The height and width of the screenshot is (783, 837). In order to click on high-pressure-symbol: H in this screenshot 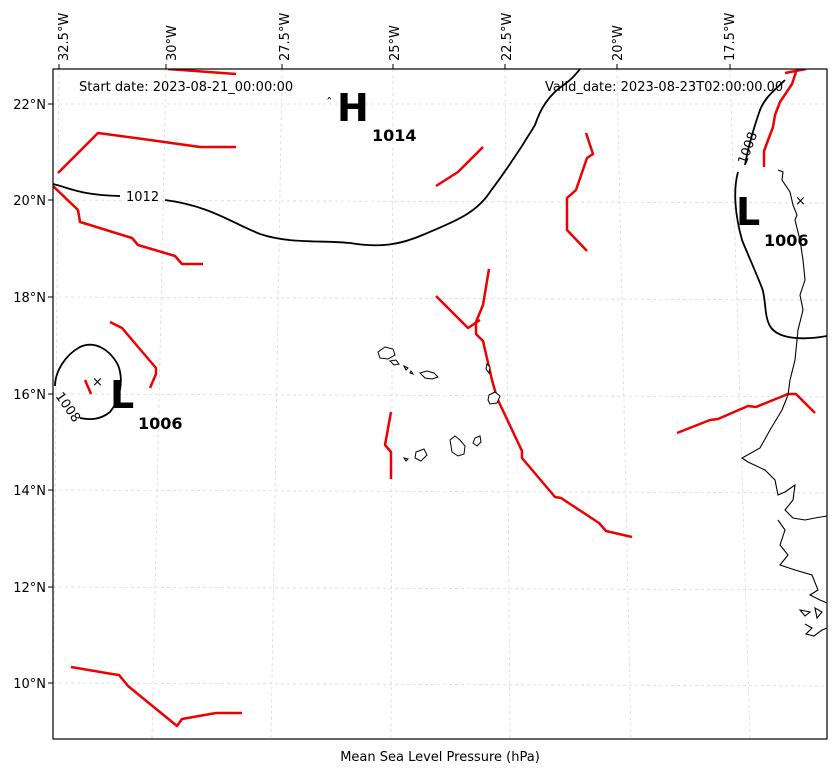, I will do `click(353, 108)`.